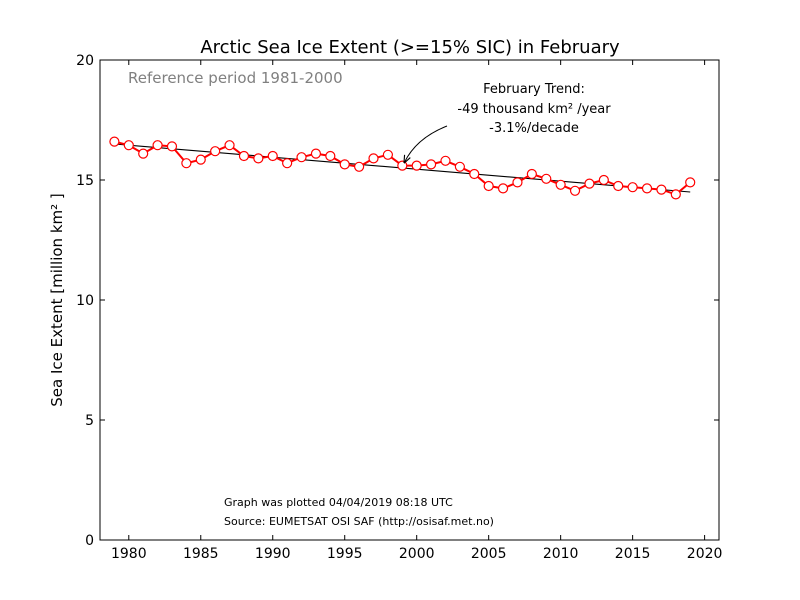 The height and width of the screenshot is (600, 800). Describe the element at coordinates (489, 554) in the screenshot. I see `x-tick-label: 2005` at that location.